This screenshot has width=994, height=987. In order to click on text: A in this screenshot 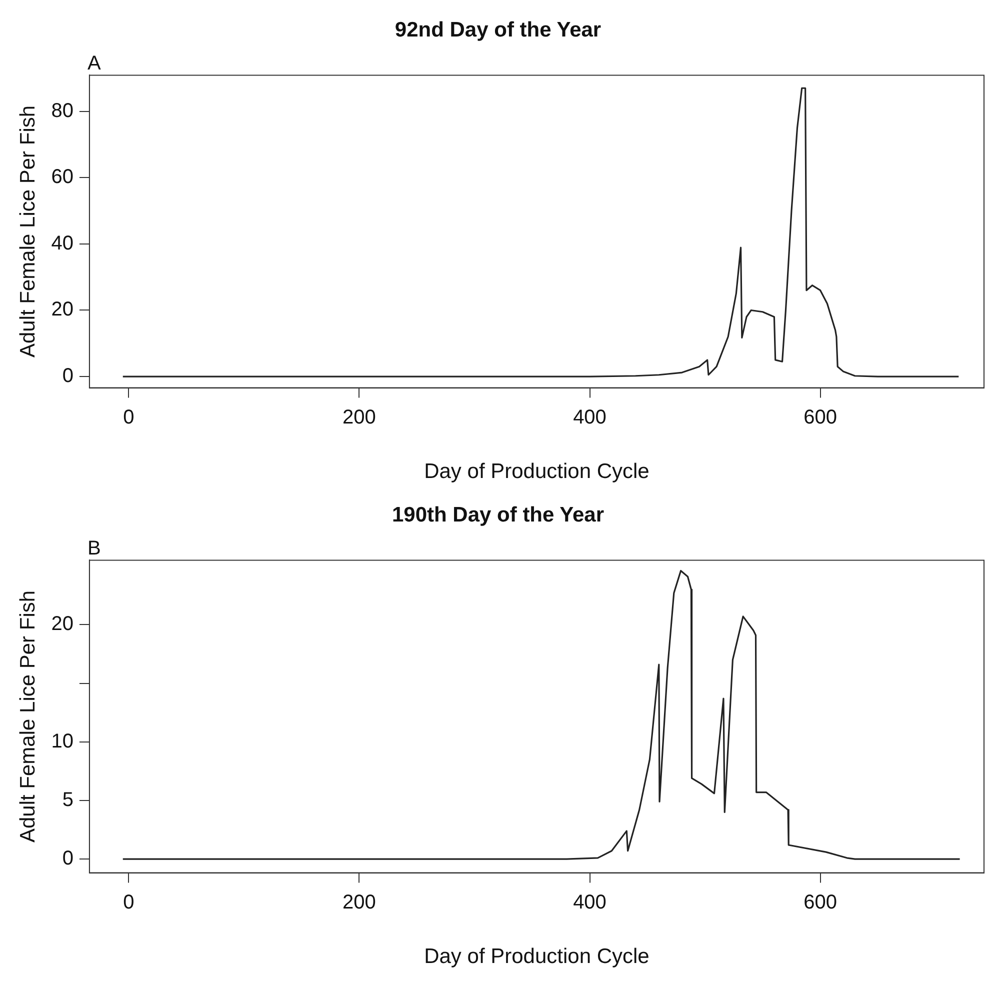, I will do `click(94, 63)`.